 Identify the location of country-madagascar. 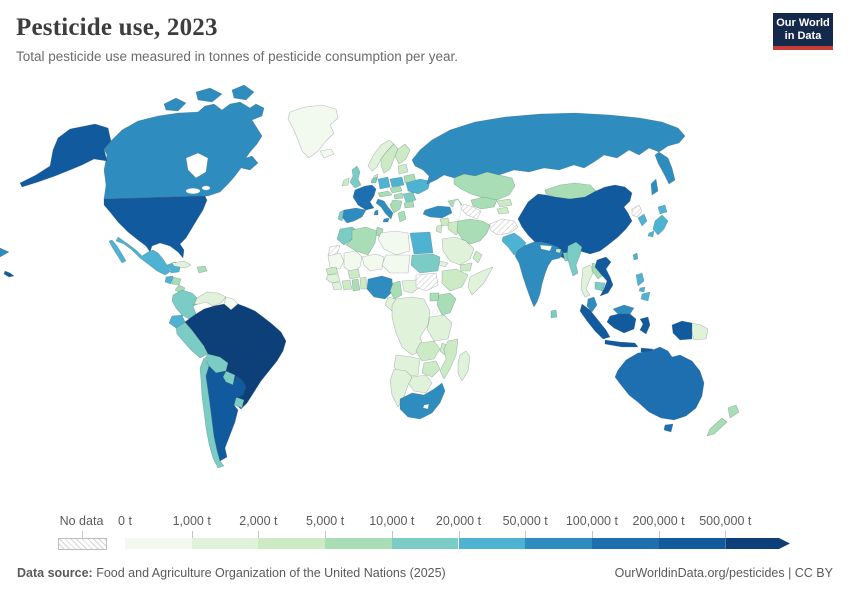
(464, 366).